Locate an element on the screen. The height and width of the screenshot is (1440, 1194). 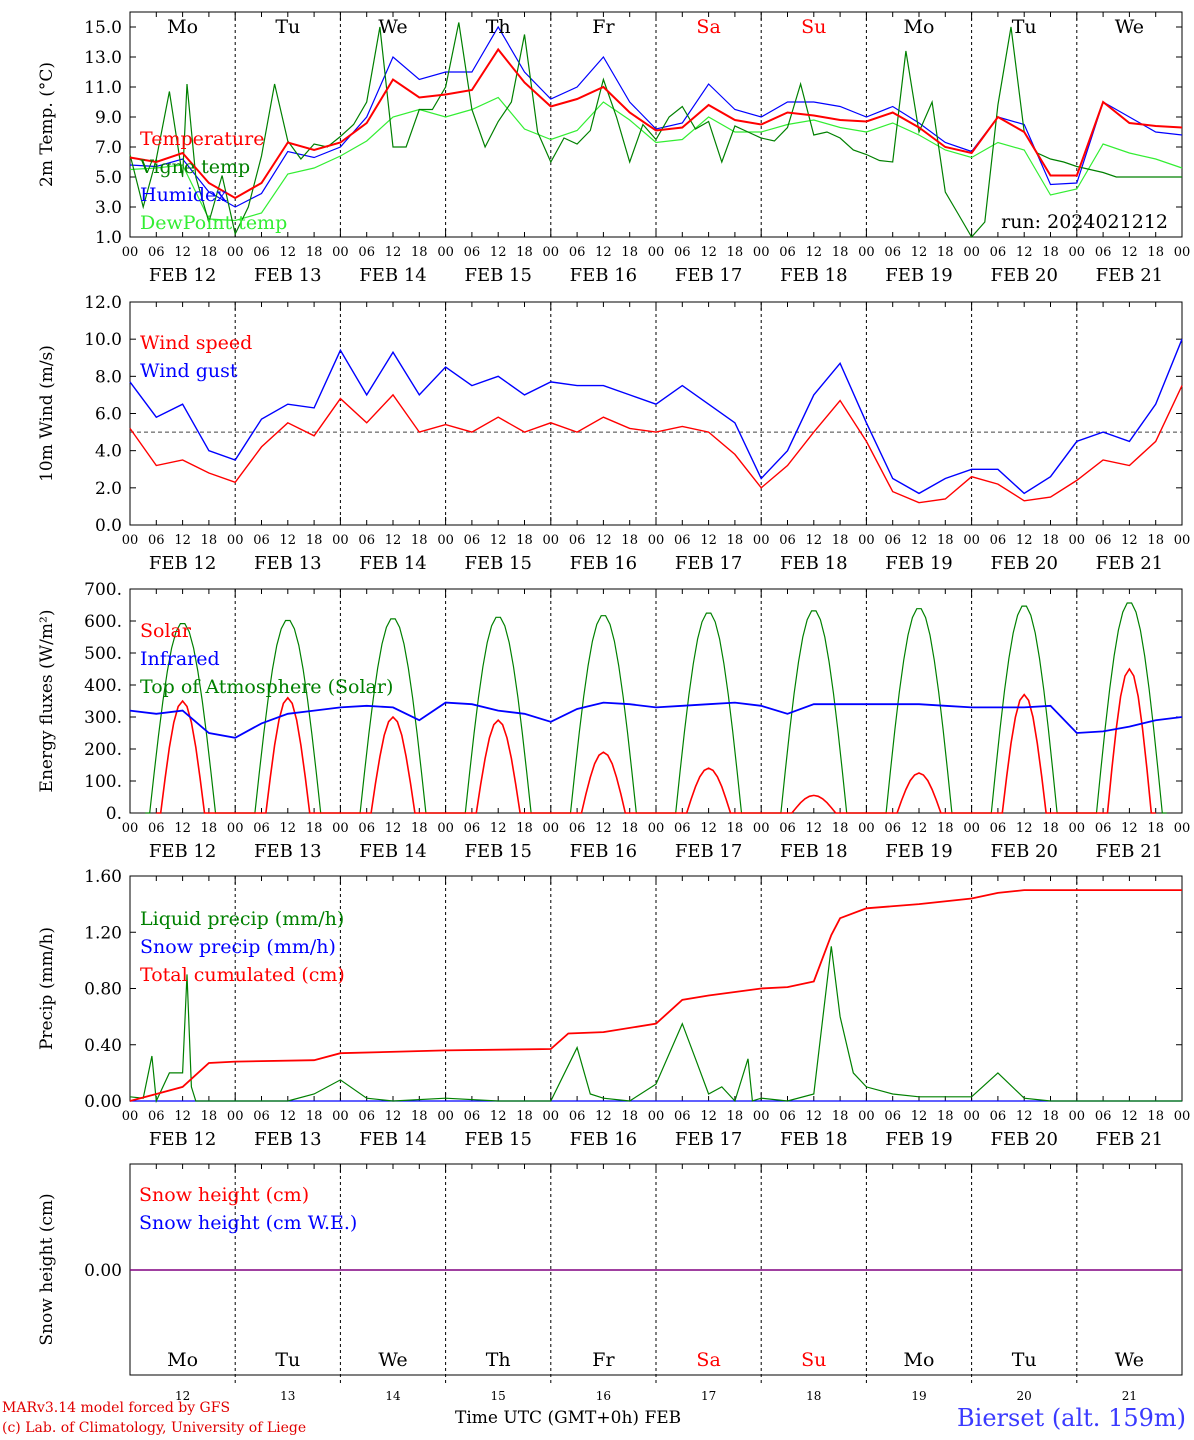
day-number-label: 21 is located at coordinates (1129, 1396).